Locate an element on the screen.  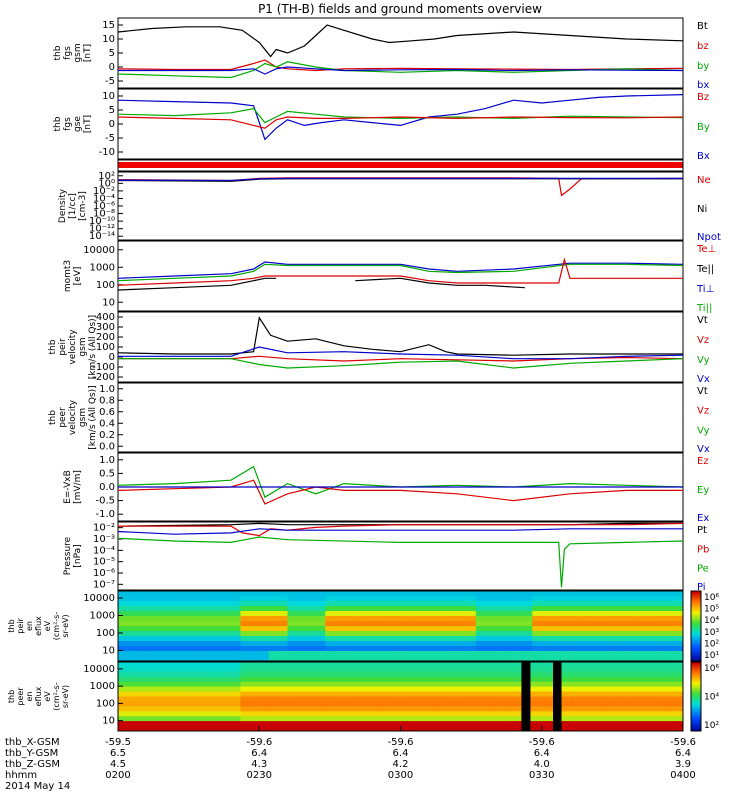
y-axis-label-line: eflux is located at coordinates (38, 626).